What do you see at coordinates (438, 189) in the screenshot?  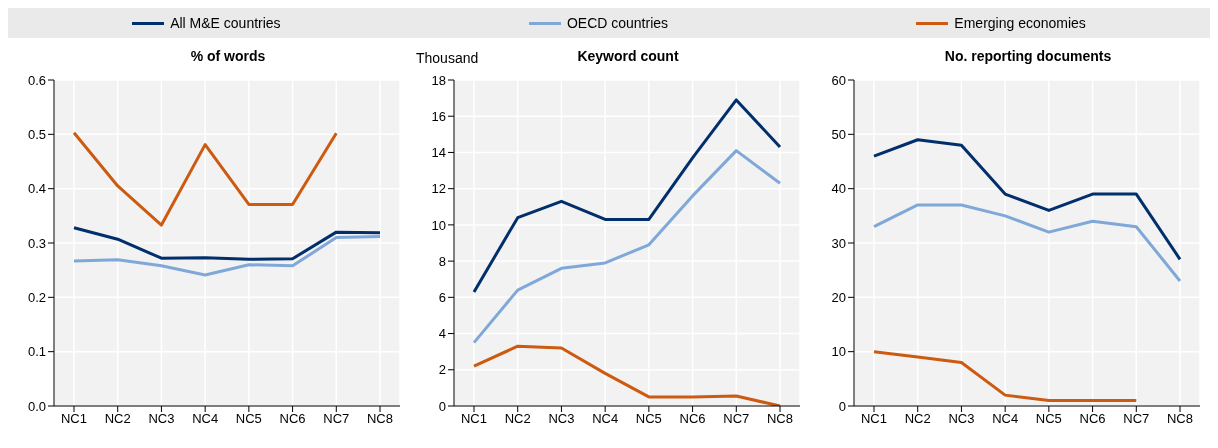 I see `y-tick-label: 12` at bounding box center [438, 189].